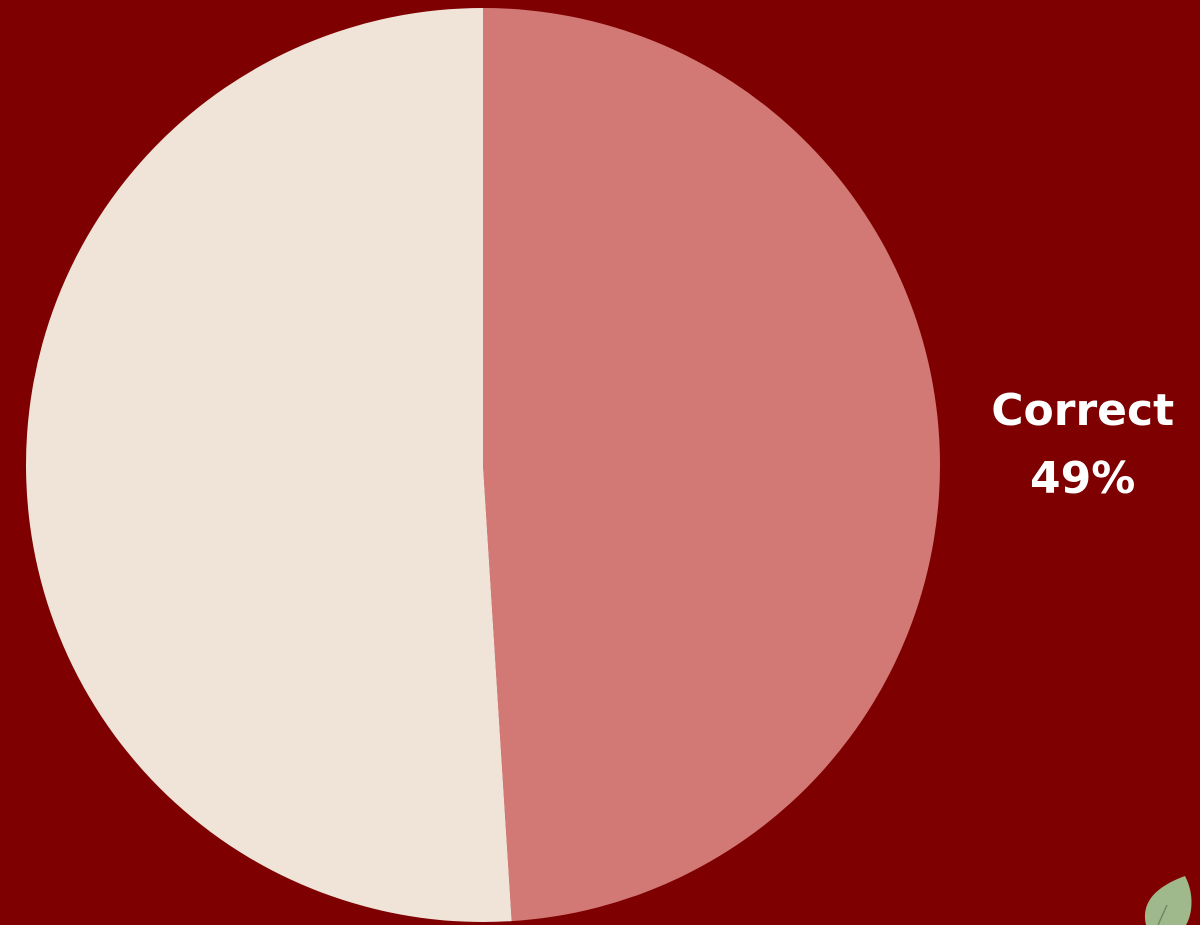  What do you see at coordinates (1168, 900) in the screenshot?
I see `leaf-decoration` at bounding box center [1168, 900].